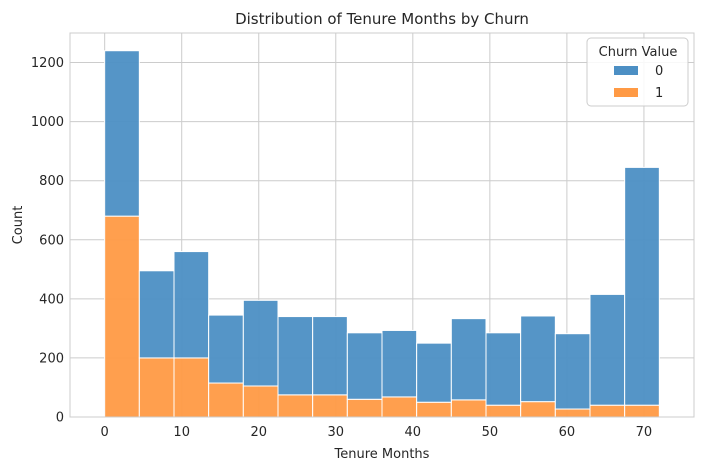 The height and width of the screenshot is (474, 704). Describe the element at coordinates (638, 52) in the screenshot. I see `legend-title: Churn Value` at that location.